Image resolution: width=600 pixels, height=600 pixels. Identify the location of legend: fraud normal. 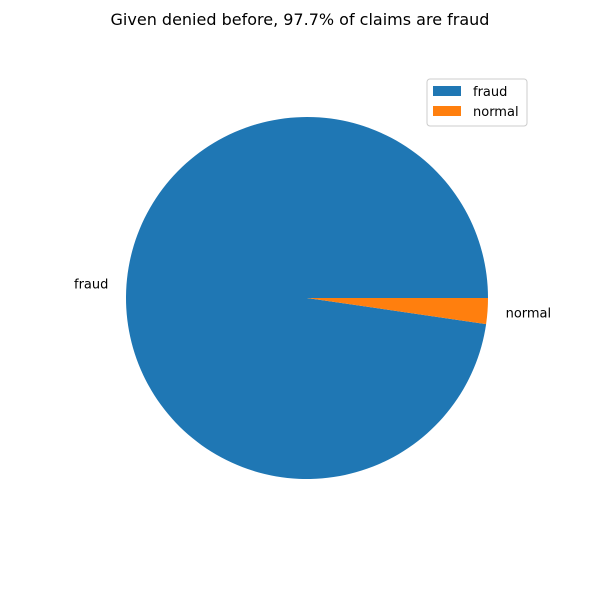
(477, 102).